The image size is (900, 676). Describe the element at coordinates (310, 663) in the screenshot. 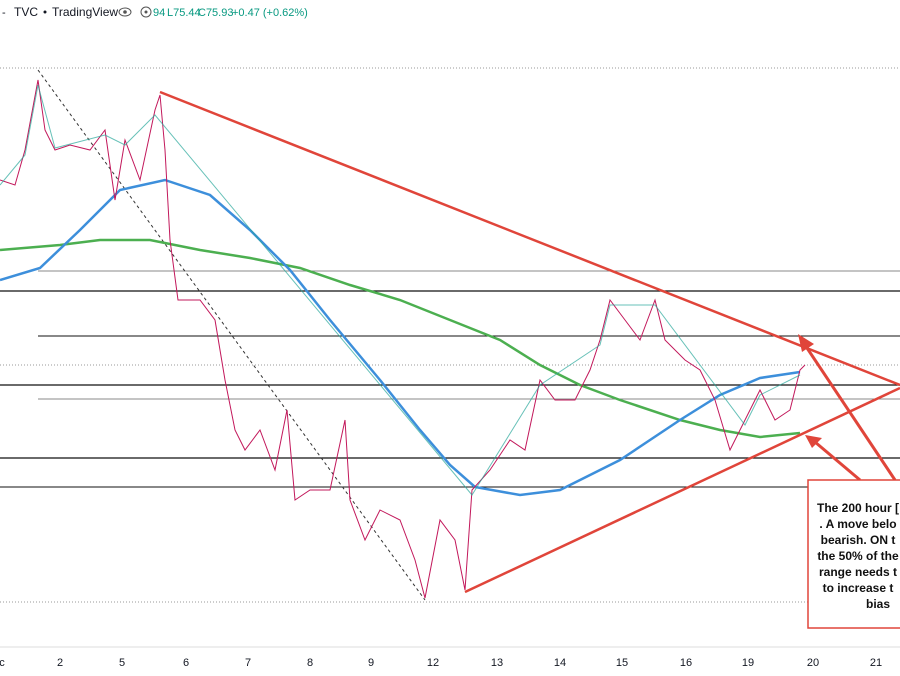

I see `x-tick-label: 8` at that location.